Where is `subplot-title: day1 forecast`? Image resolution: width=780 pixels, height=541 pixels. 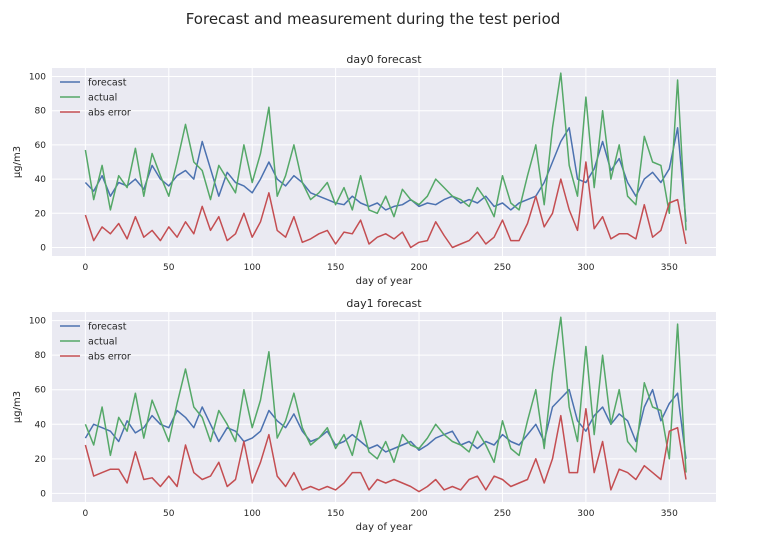 subplot-title: day1 forecast is located at coordinates (384, 303).